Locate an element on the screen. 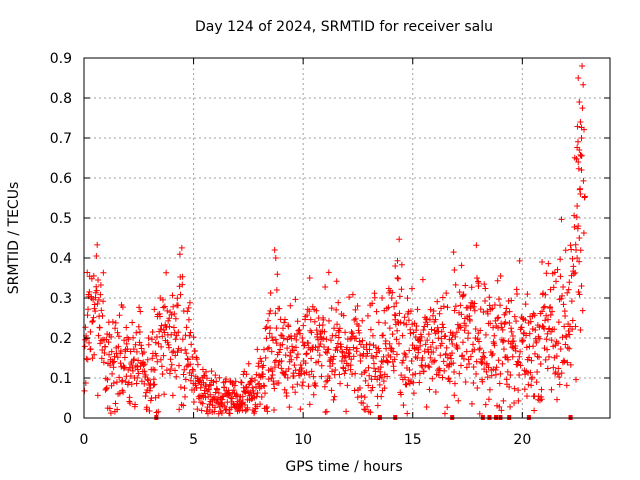  x-tick-label: 10 is located at coordinates (303, 440).